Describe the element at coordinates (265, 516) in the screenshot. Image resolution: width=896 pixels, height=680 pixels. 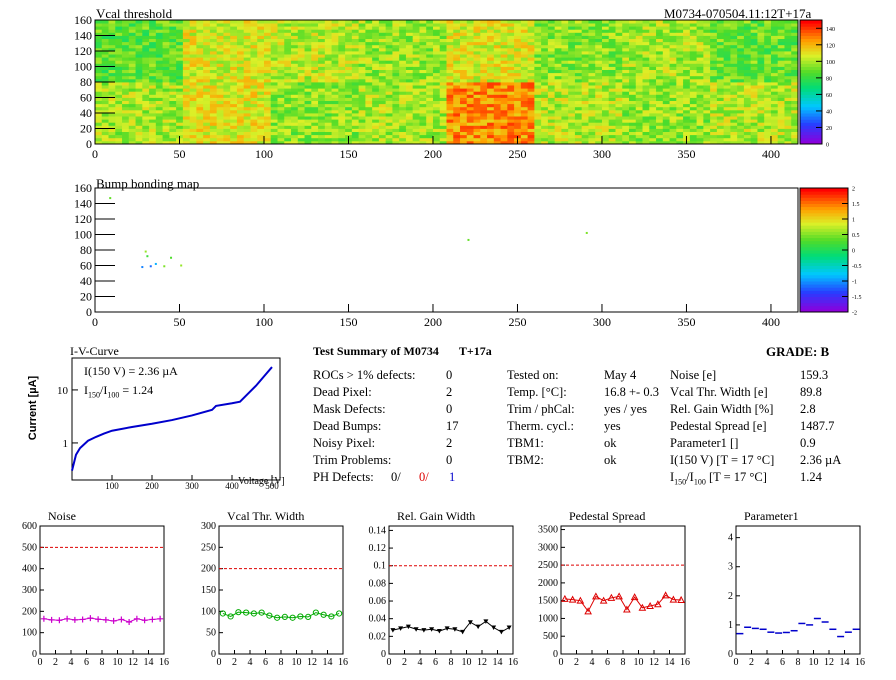
I see `plot-title: Vcal Thr. Width` at that location.